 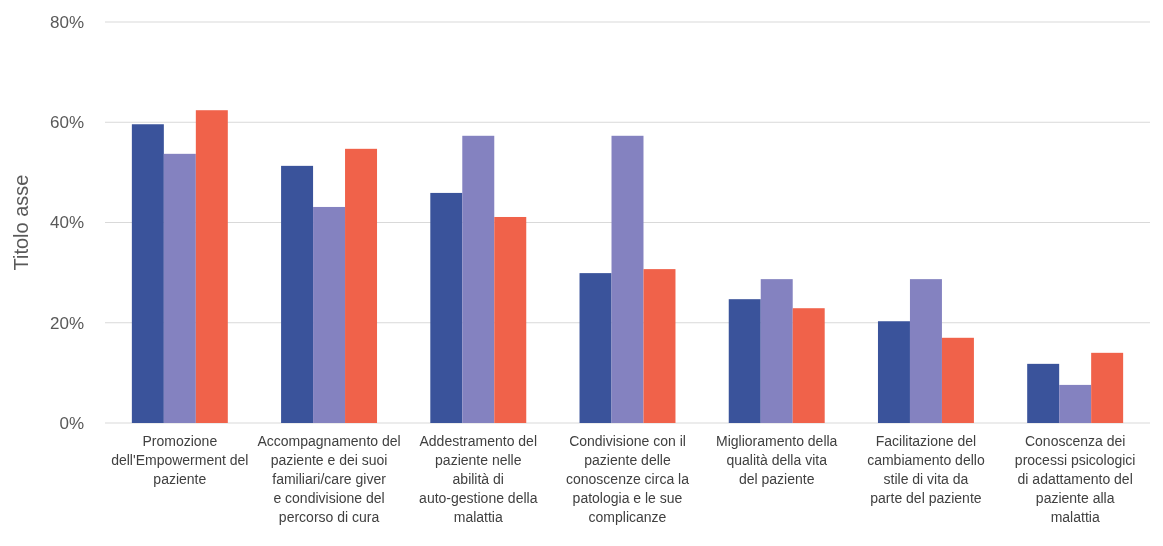 What do you see at coordinates (1075, 479) in the screenshot?
I see `x-tick-label: Conoscenza dei processi psicologici di adattamento del paziente alla malattia` at bounding box center [1075, 479].